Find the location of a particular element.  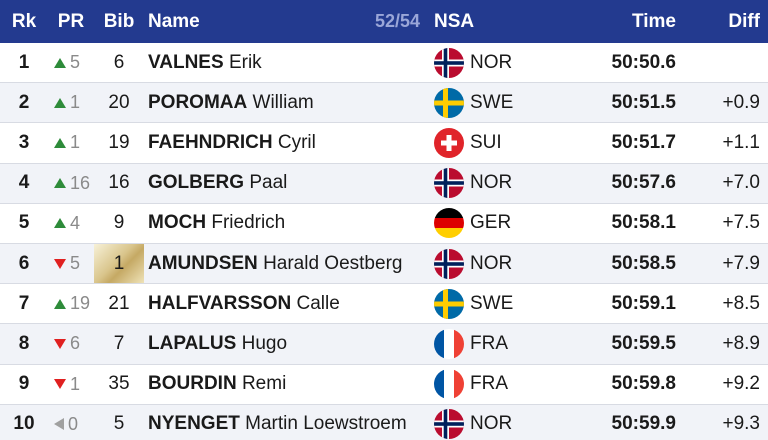

diff-cell: +9.2 is located at coordinates (741, 384).